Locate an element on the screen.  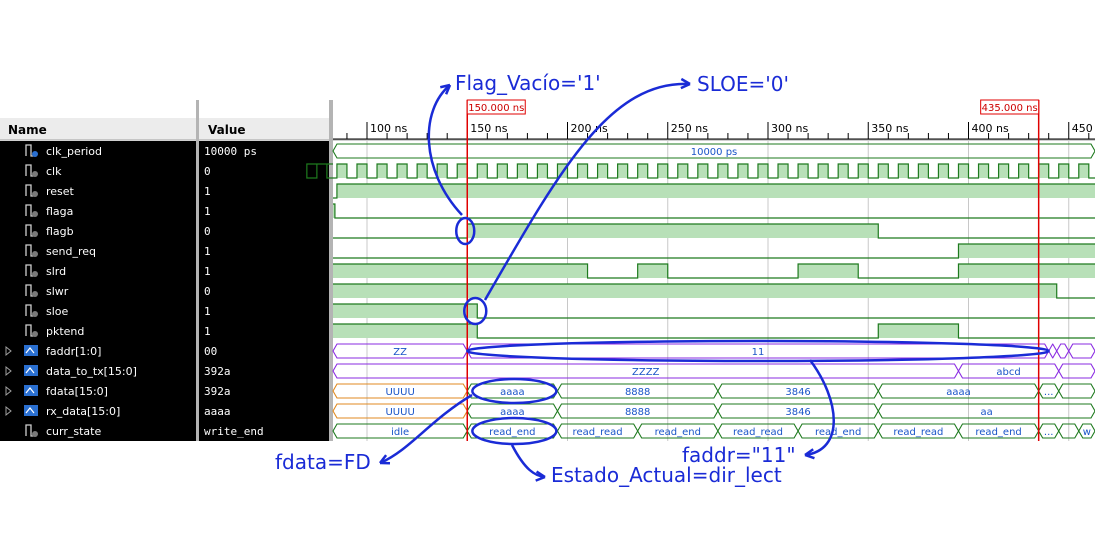
rx-data-value: aa is located at coordinates (987, 412).